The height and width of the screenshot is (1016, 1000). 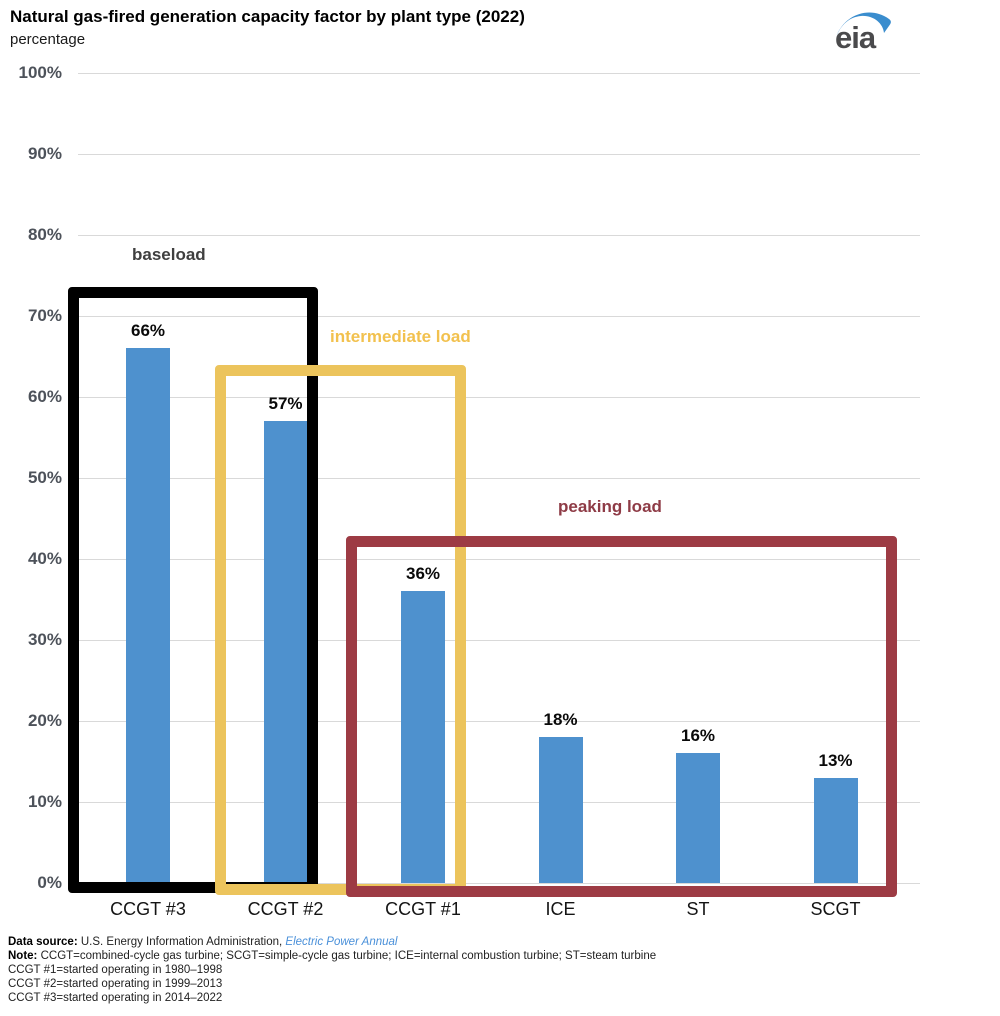 I want to click on footnote-ccgt3: CCGT #3=started operating in 2014–2022, so click(x=115, y=997).